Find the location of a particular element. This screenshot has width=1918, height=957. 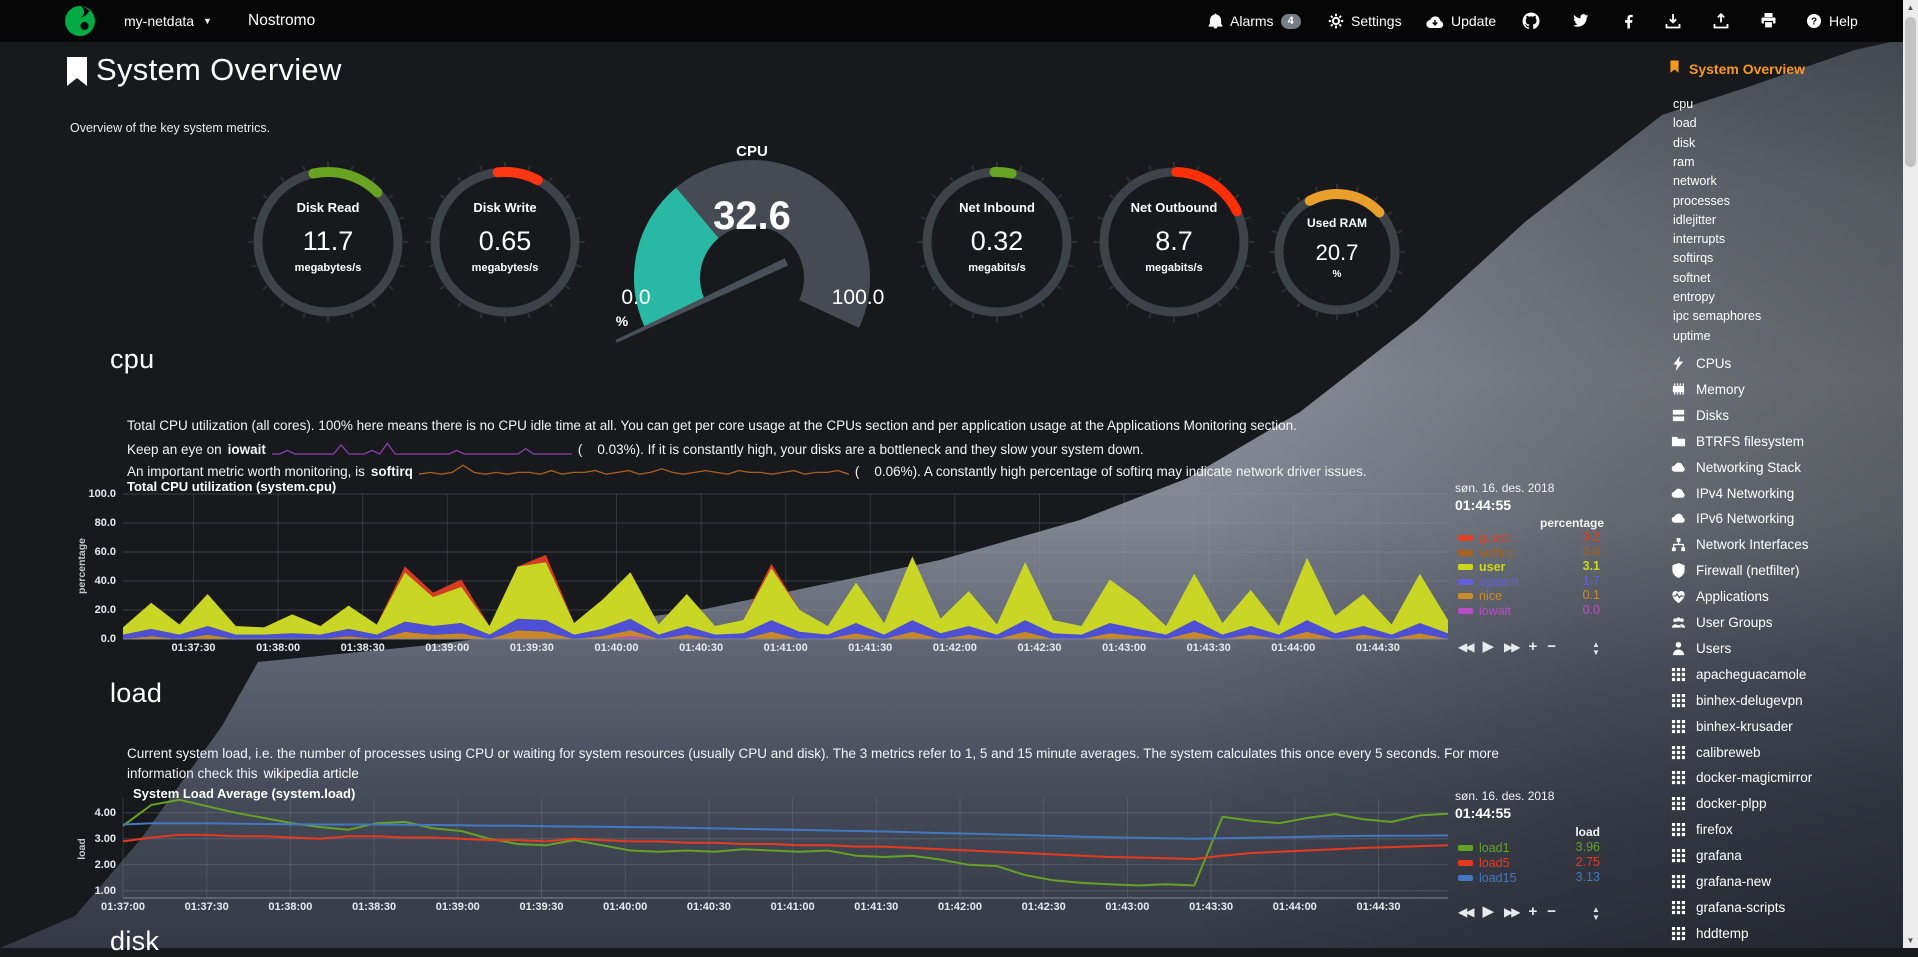

gauge-title: Net Outbound is located at coordinates (1174, 207).